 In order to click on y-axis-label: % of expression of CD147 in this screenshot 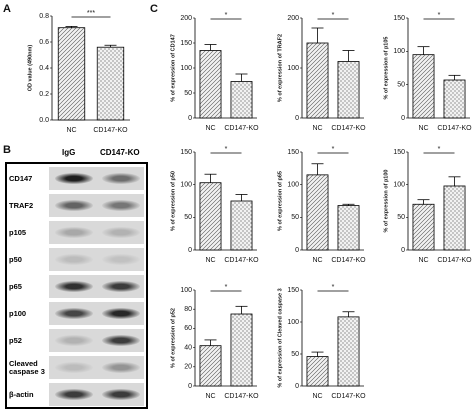, I will do `click(173, 68)`.